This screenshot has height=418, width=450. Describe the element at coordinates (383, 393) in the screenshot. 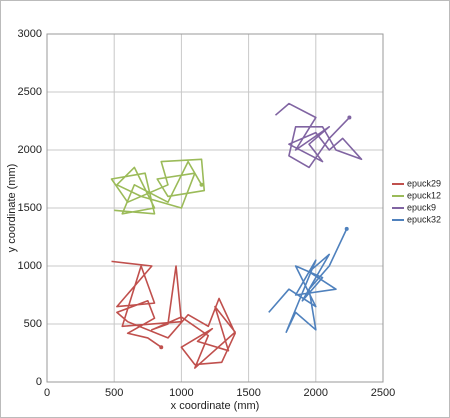

I see `x-tick-label: 2500` at that location.